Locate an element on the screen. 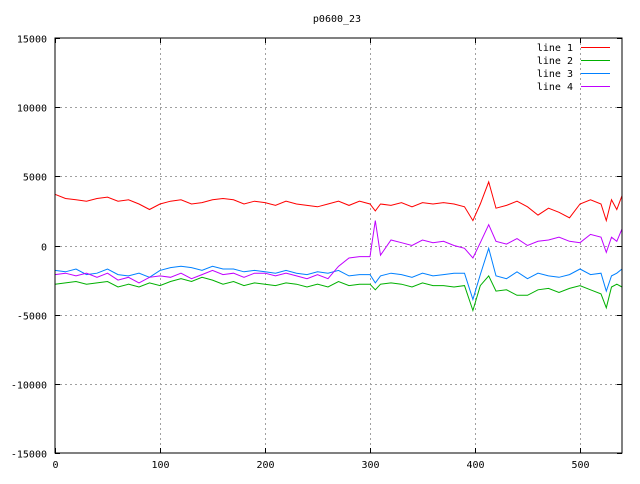 The image size is (640, 484). x-tick-label: 0 is located at coordinates (55, 465).